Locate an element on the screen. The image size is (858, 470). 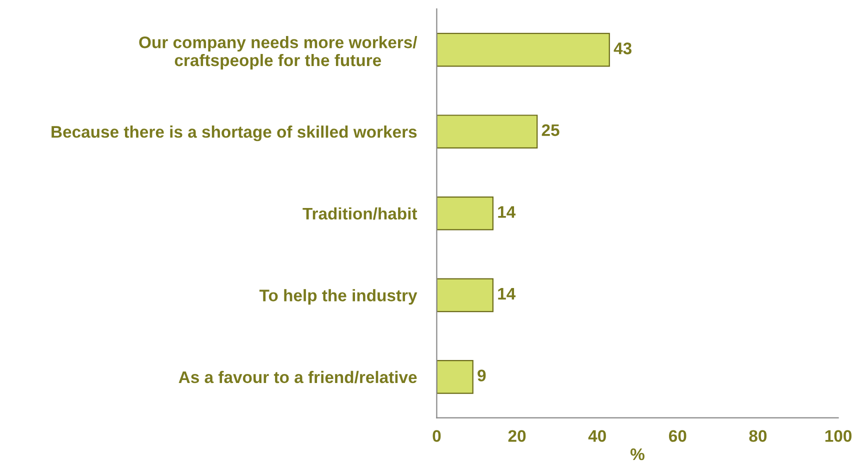
x-tick-label: 60 is located at coordinates (677, 436).